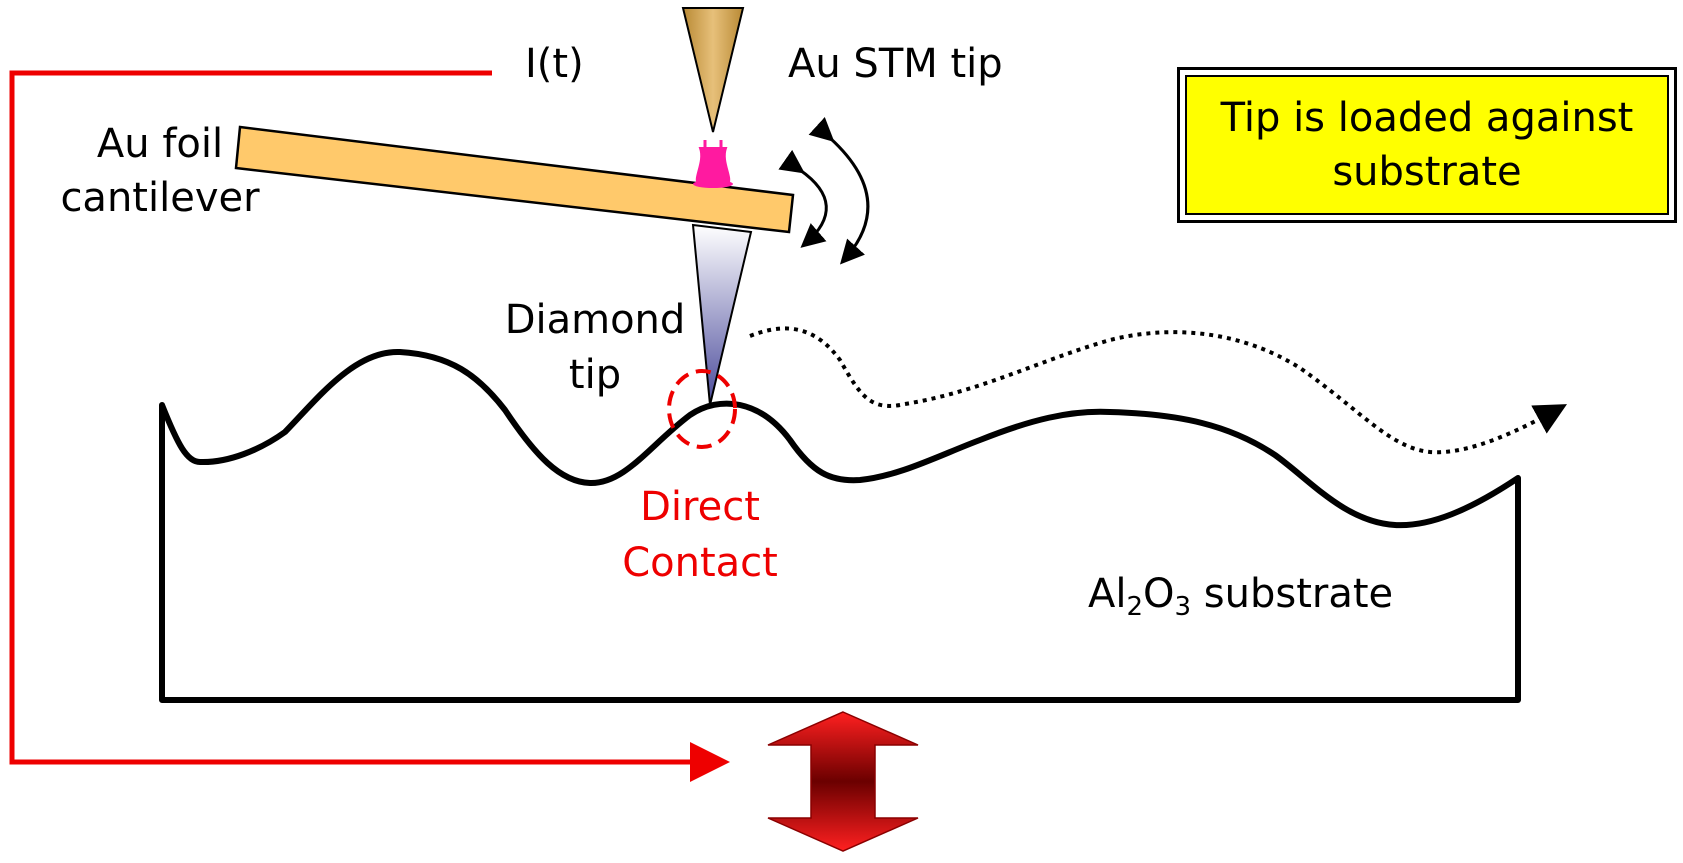  I want to click on current-label: I(t), so click(554, 64).